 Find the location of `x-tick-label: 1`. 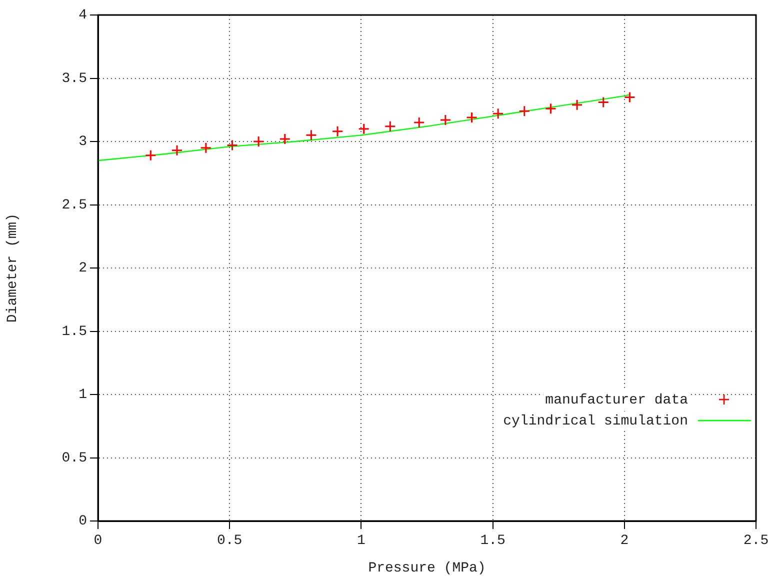

x-tick-label: 1 is located at coordinates (361, 541).